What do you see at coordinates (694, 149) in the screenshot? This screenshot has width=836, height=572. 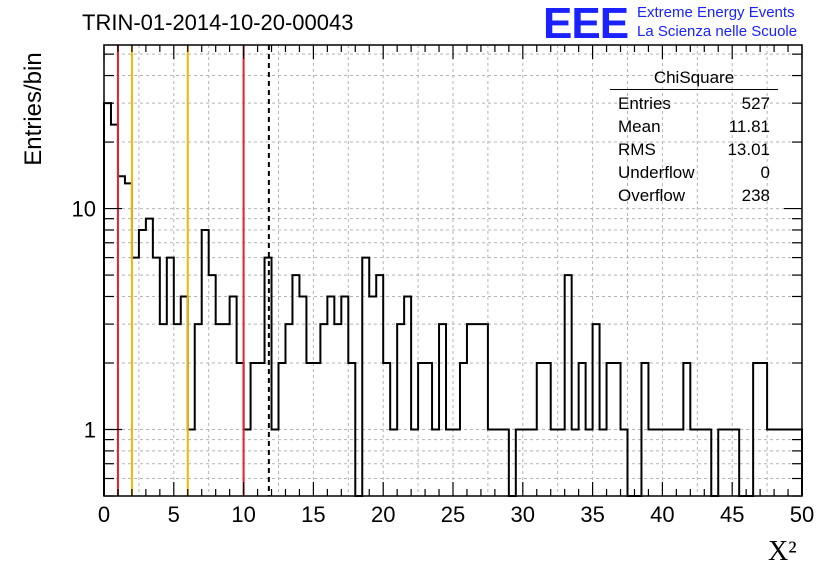 I see `stats-row: RMS 13.01` at bounding box center [694, 149].